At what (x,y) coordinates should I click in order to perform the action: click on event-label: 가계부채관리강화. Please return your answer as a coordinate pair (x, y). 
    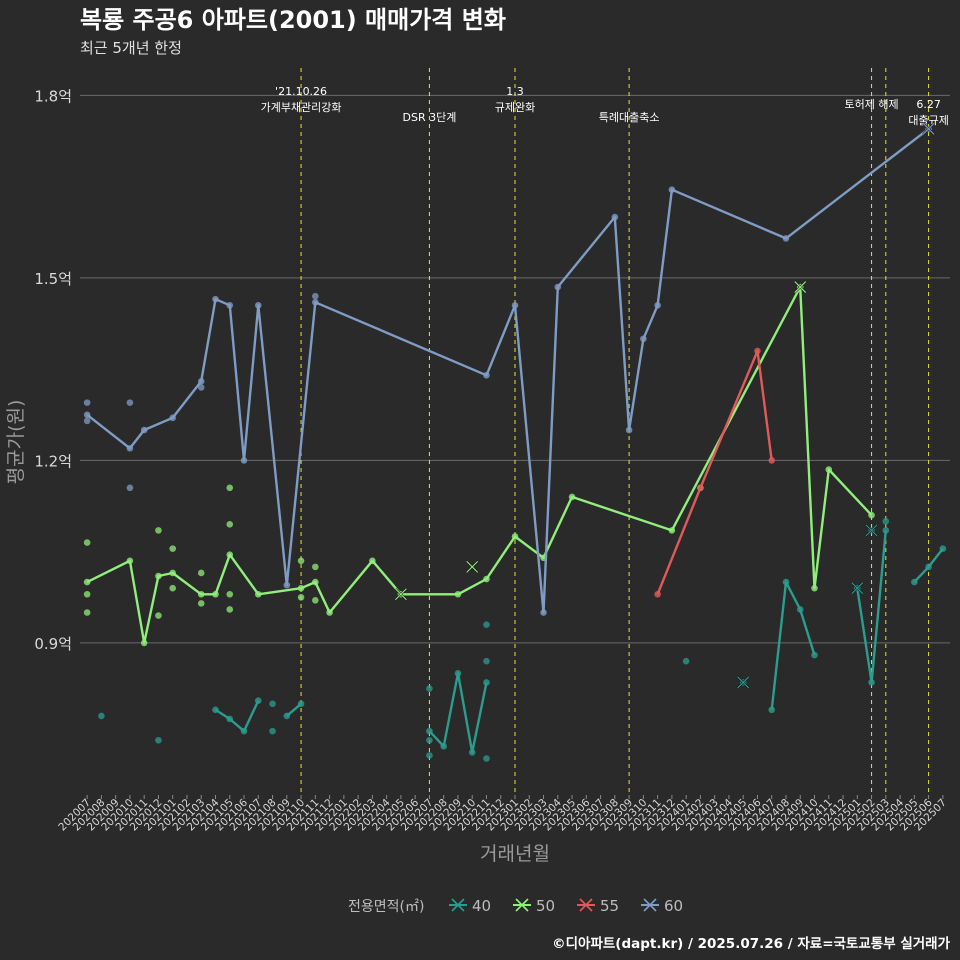
    Looking at the image, I should click on (301, 107).